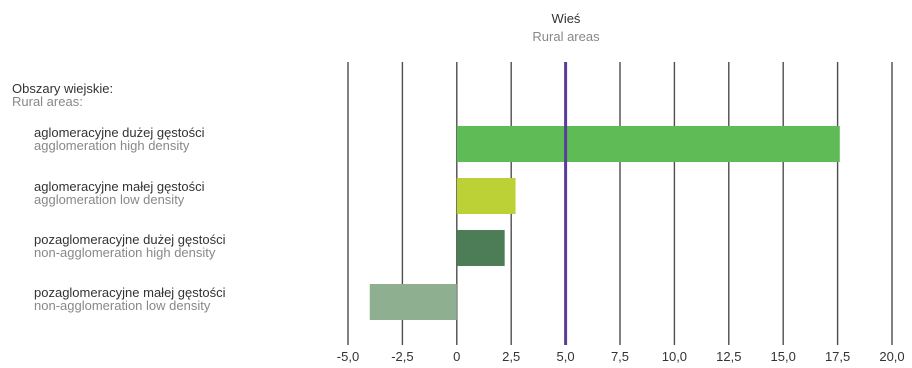 Image resolution: width=912 pixels, height=368 pixels. I want to click on category-label-en: non-agglomeration low density, so click(122, 305).